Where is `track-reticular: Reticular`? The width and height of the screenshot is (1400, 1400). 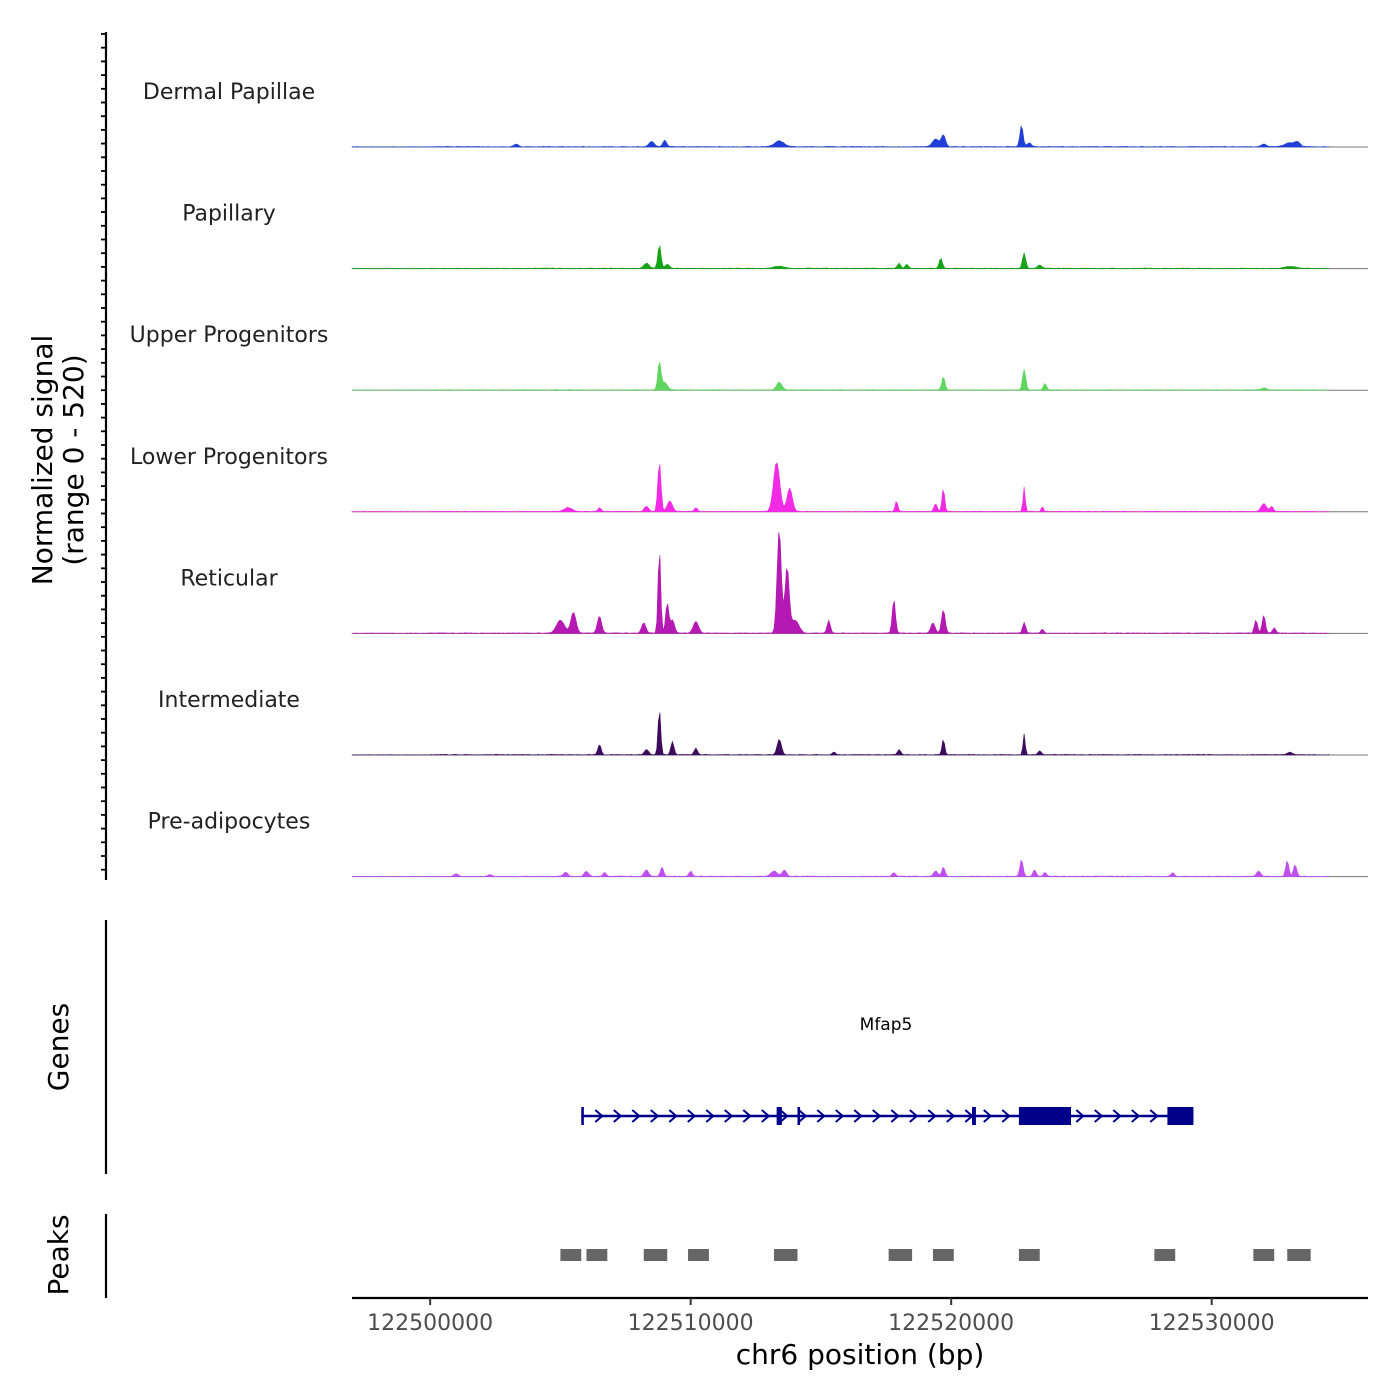 track-reticular: Reticular is located at coordinates (774, 583).